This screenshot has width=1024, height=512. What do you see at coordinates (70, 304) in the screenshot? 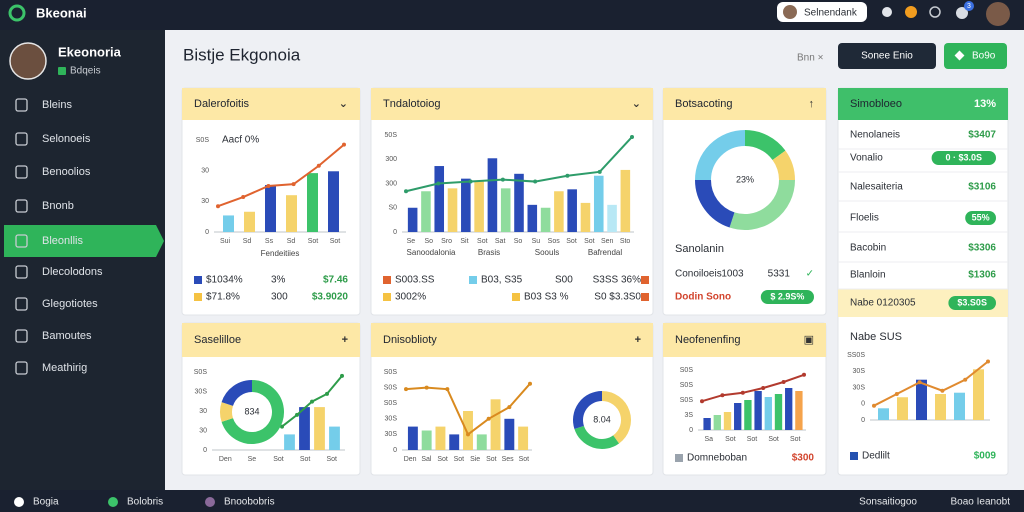
I see `nav-item: Glegotiotes` at bounding box center [70, 304].